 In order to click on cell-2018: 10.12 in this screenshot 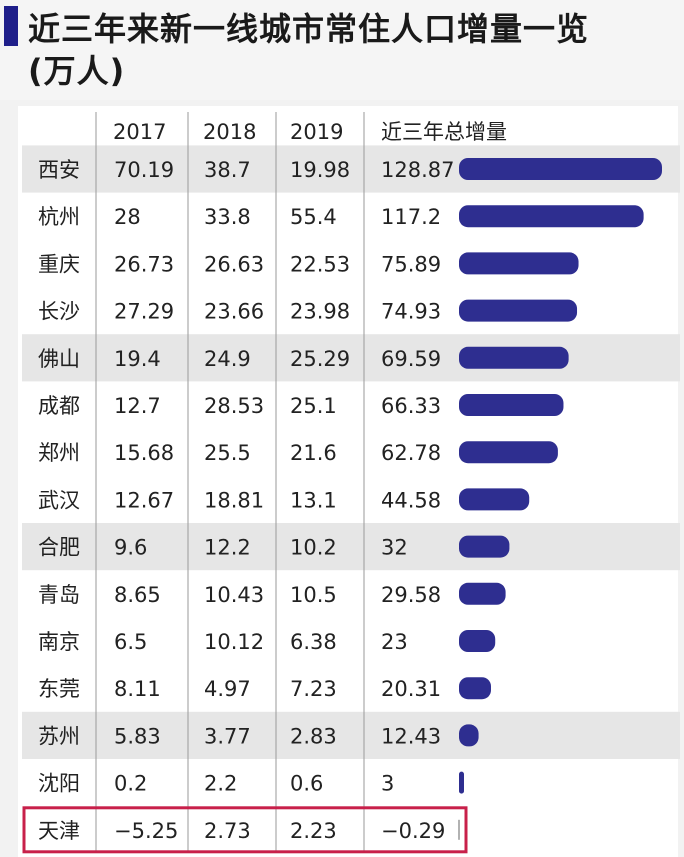, I will do `click(234, 642)`.